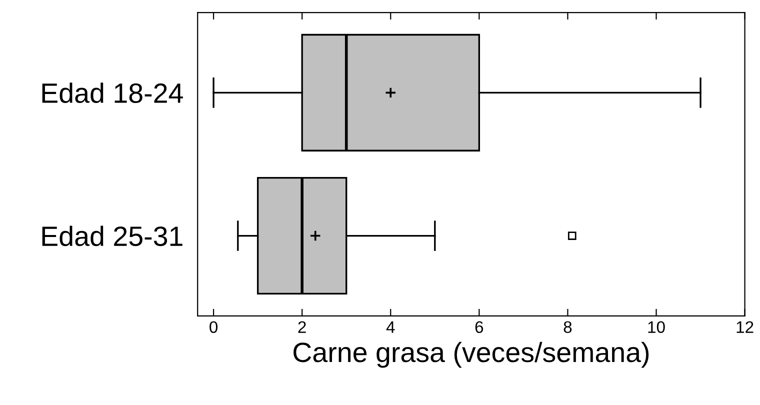 The width and height of the screenshot is (760, 405). Describe the element at coordinates (745, 327) in the screenshot. I see `x-tick-label: 12` at that location.